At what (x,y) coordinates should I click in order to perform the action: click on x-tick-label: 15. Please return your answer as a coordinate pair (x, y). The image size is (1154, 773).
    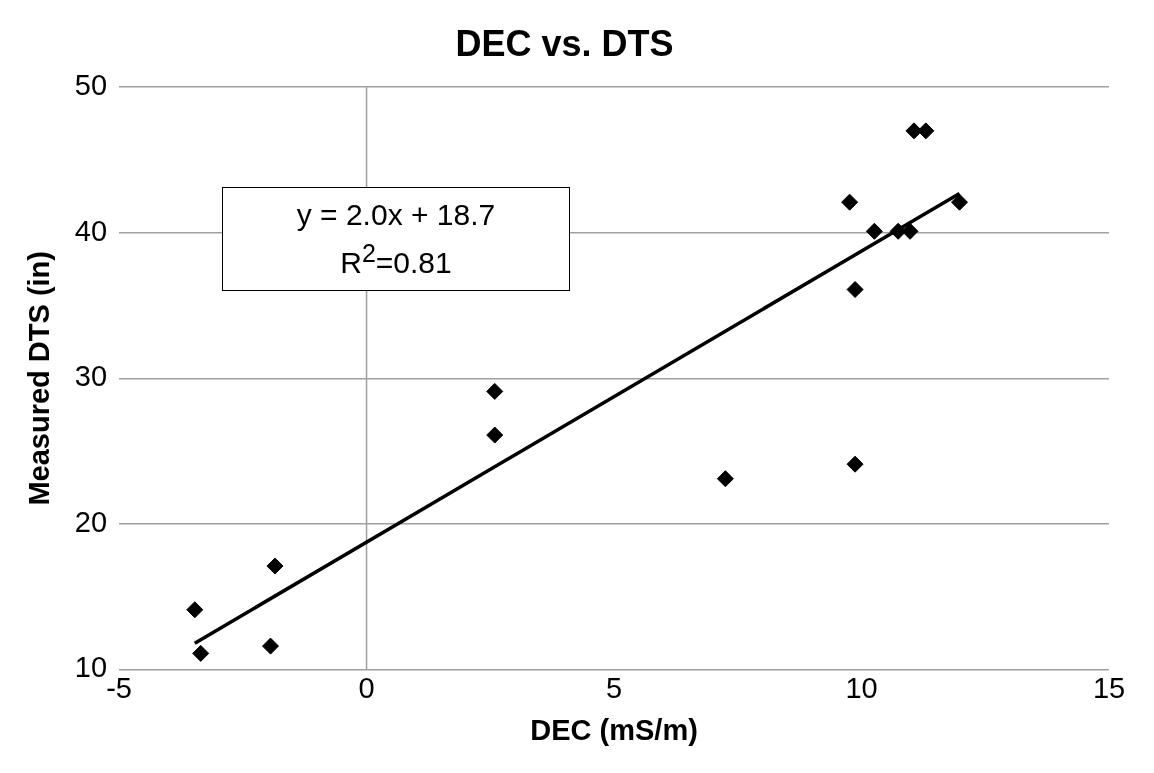
    Looking at the image, I should click on (1109, 687).